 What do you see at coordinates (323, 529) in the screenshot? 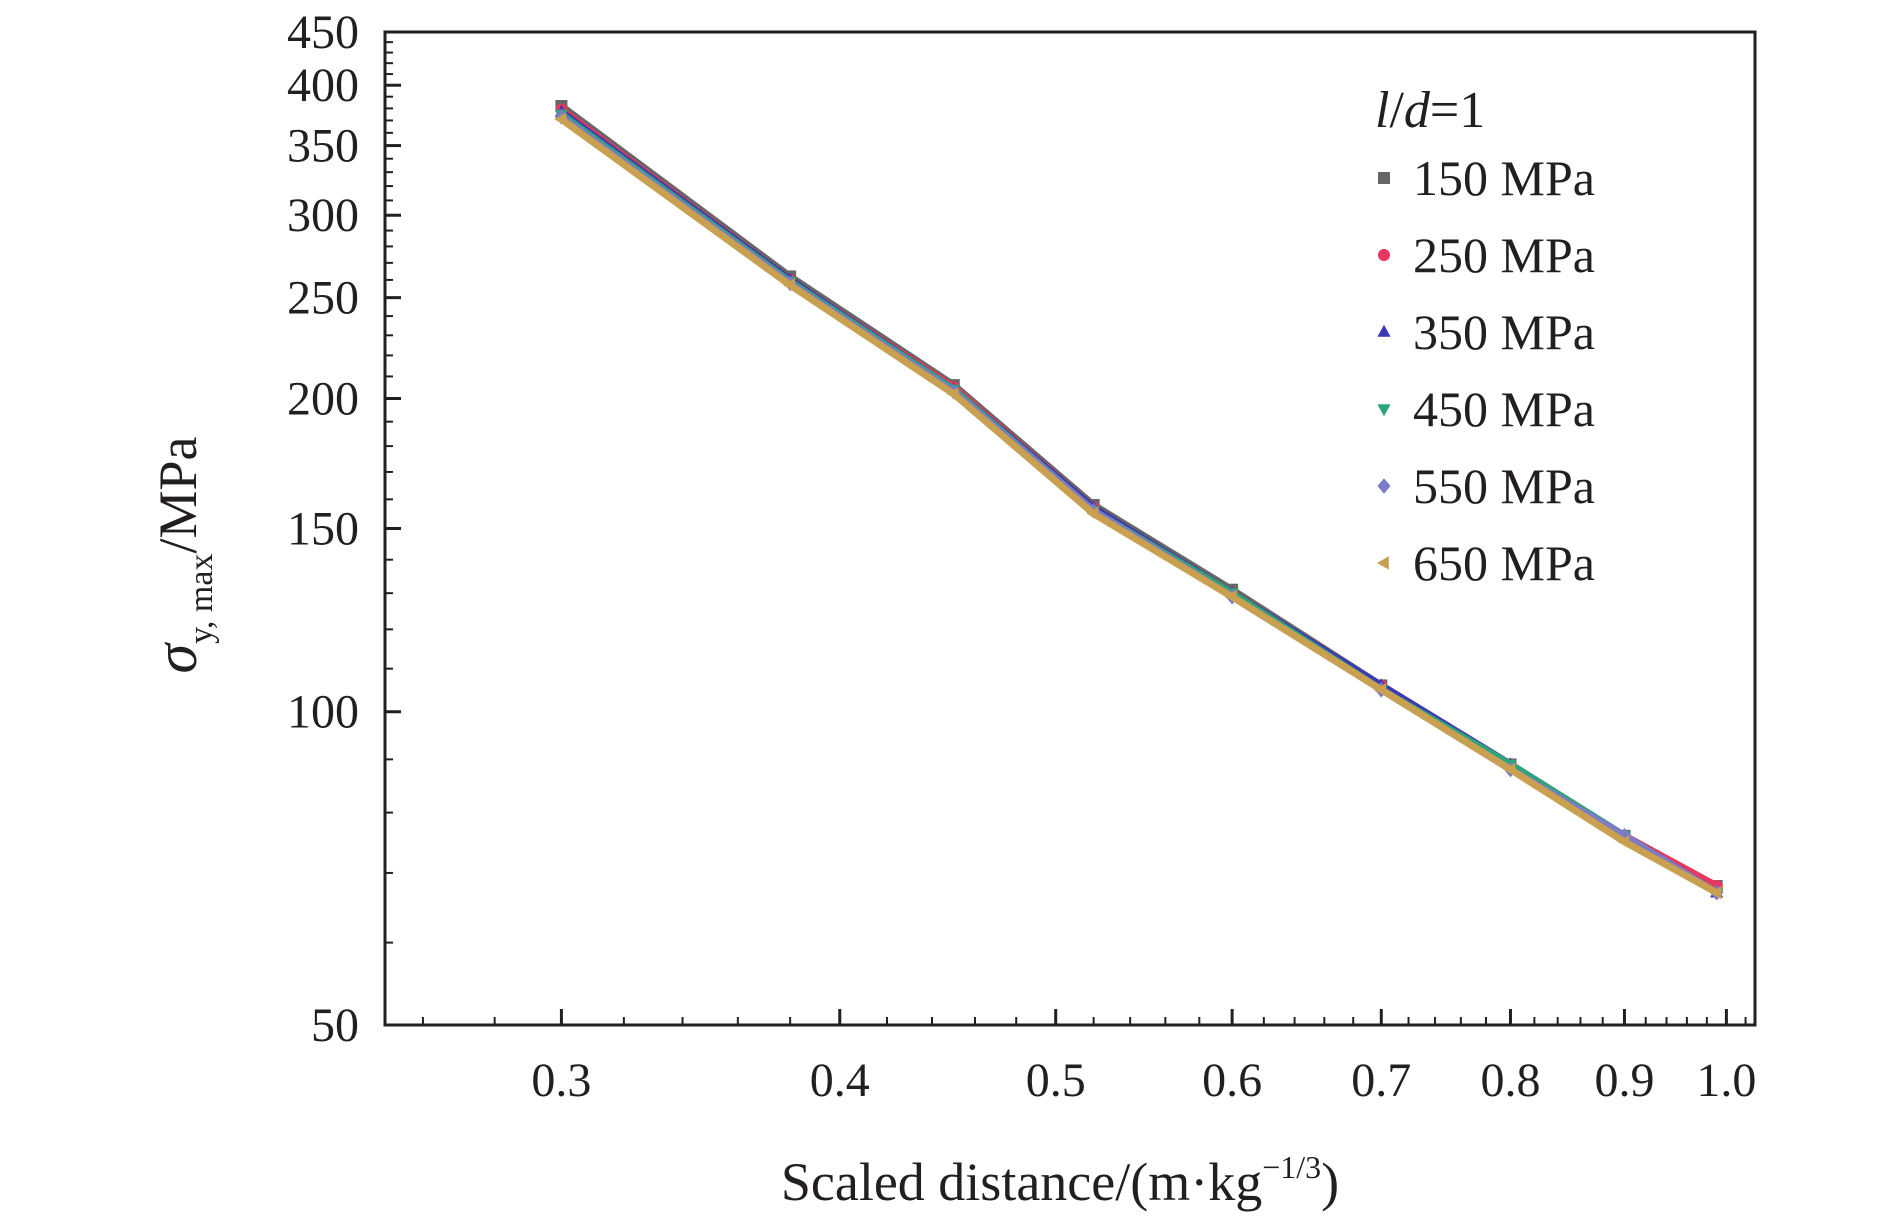
I see `y-tick-label: 150` at bounding box center [323, 529].